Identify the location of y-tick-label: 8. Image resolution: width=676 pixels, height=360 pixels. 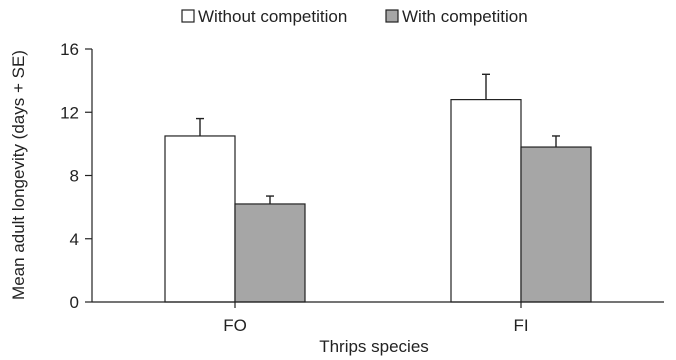
(74, 176).